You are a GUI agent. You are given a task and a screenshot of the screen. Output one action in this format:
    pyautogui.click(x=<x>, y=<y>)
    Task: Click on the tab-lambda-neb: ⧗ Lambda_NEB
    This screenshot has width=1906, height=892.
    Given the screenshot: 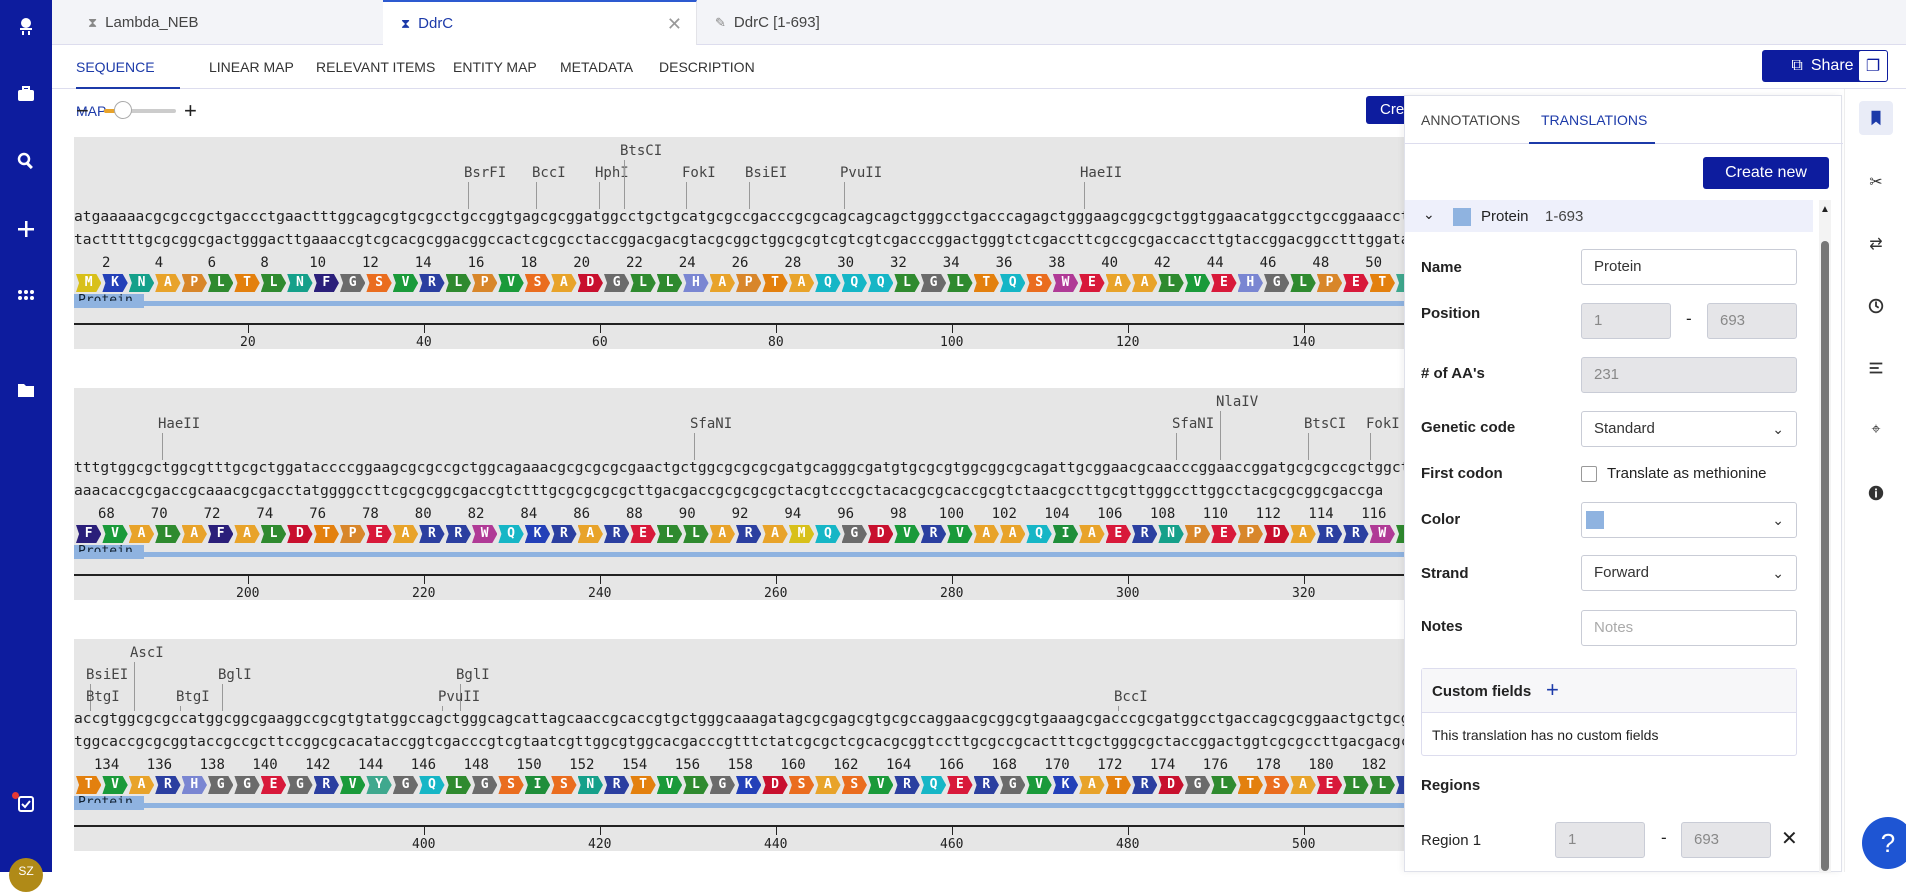 What is the action you would take?
    pyautogui.click(x=143, y=22)
    